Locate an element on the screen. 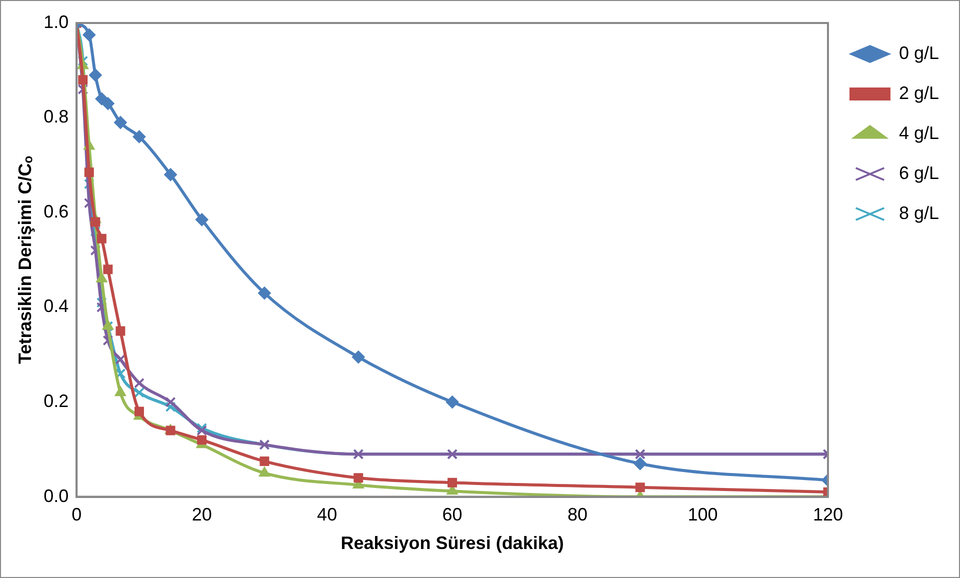 Image resolution: width=960 pixels, height=578 pixels. x-axis-title: Reaksiyon Süresi (dakika) is located at coordinates (452, 543).